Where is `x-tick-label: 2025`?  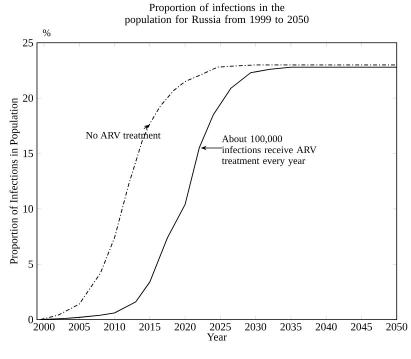 x-tick-label: 2025 is located at coordinates (220, 327).